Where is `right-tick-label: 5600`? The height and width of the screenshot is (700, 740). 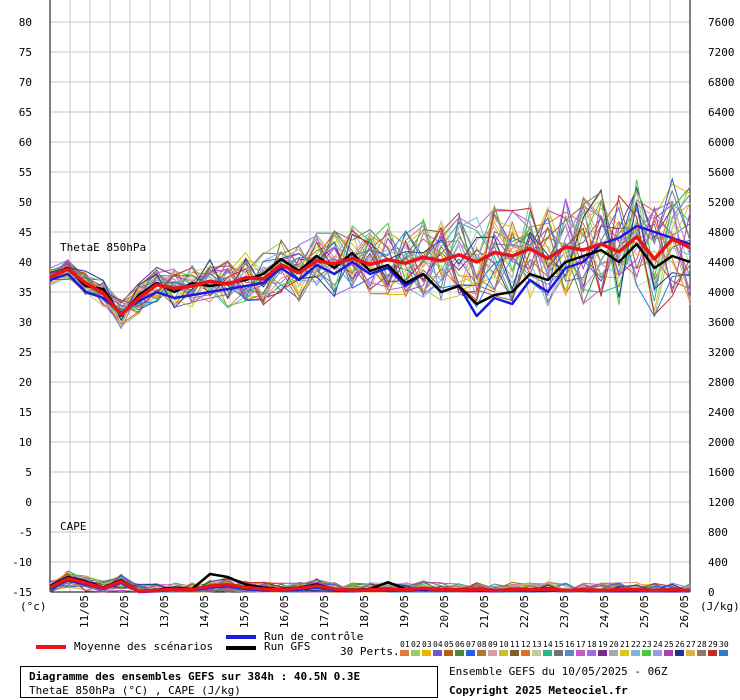
right-tick-label: 5600 is located at coordinates (721, 172).